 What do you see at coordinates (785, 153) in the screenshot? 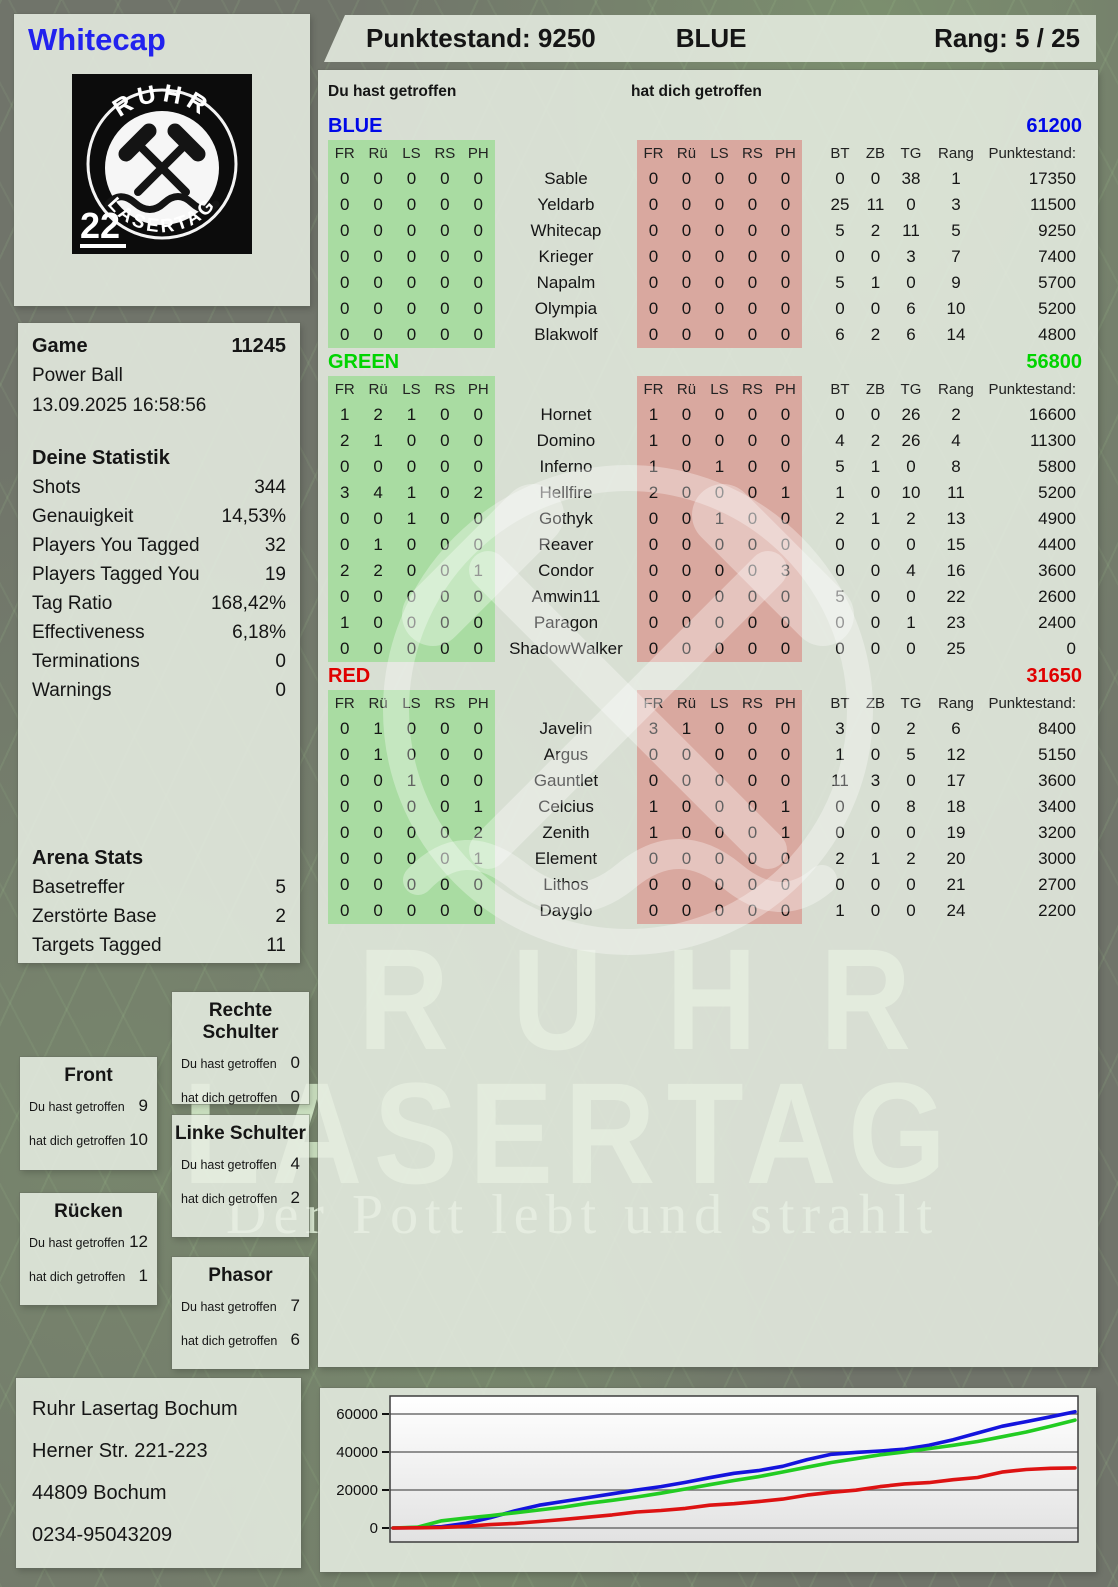
I see `got-cell: PH` at bounding box center [785, 153].